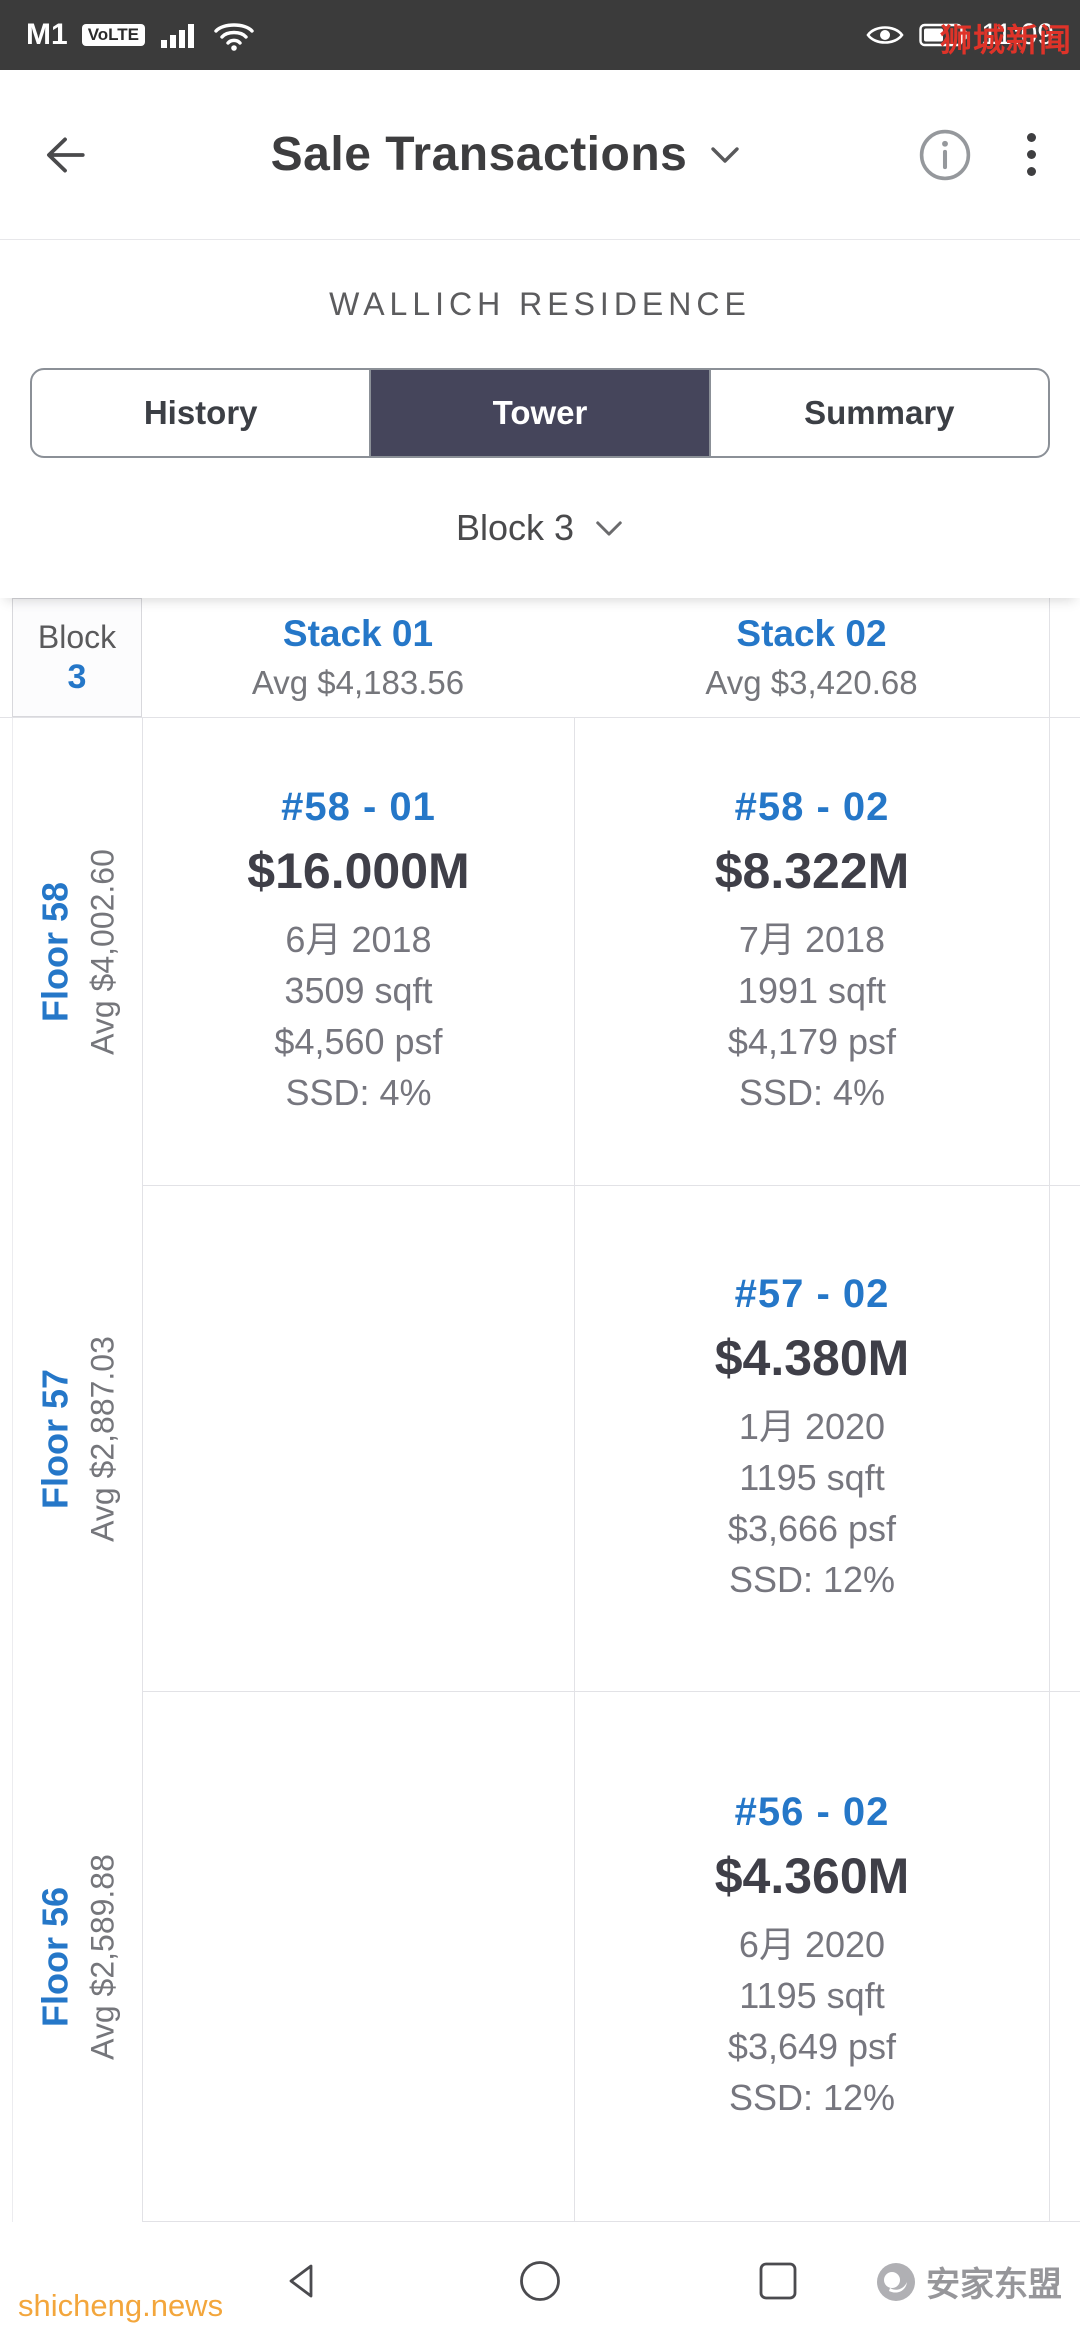  Describe the element at coordinates (811, 633) in the screenshot. I see `stack-name: Stack 02` at that location.